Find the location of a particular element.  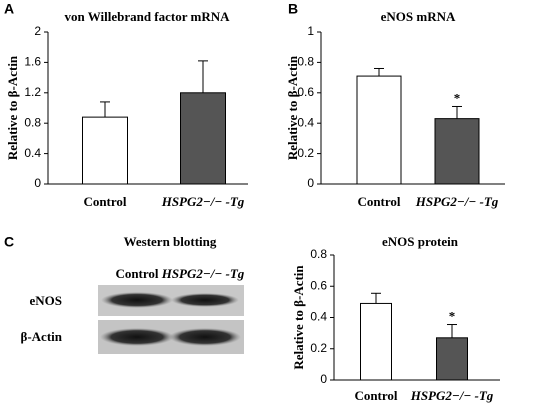

chart-title: von Willebrand factor mRNA is located at coordinates (147, 16).